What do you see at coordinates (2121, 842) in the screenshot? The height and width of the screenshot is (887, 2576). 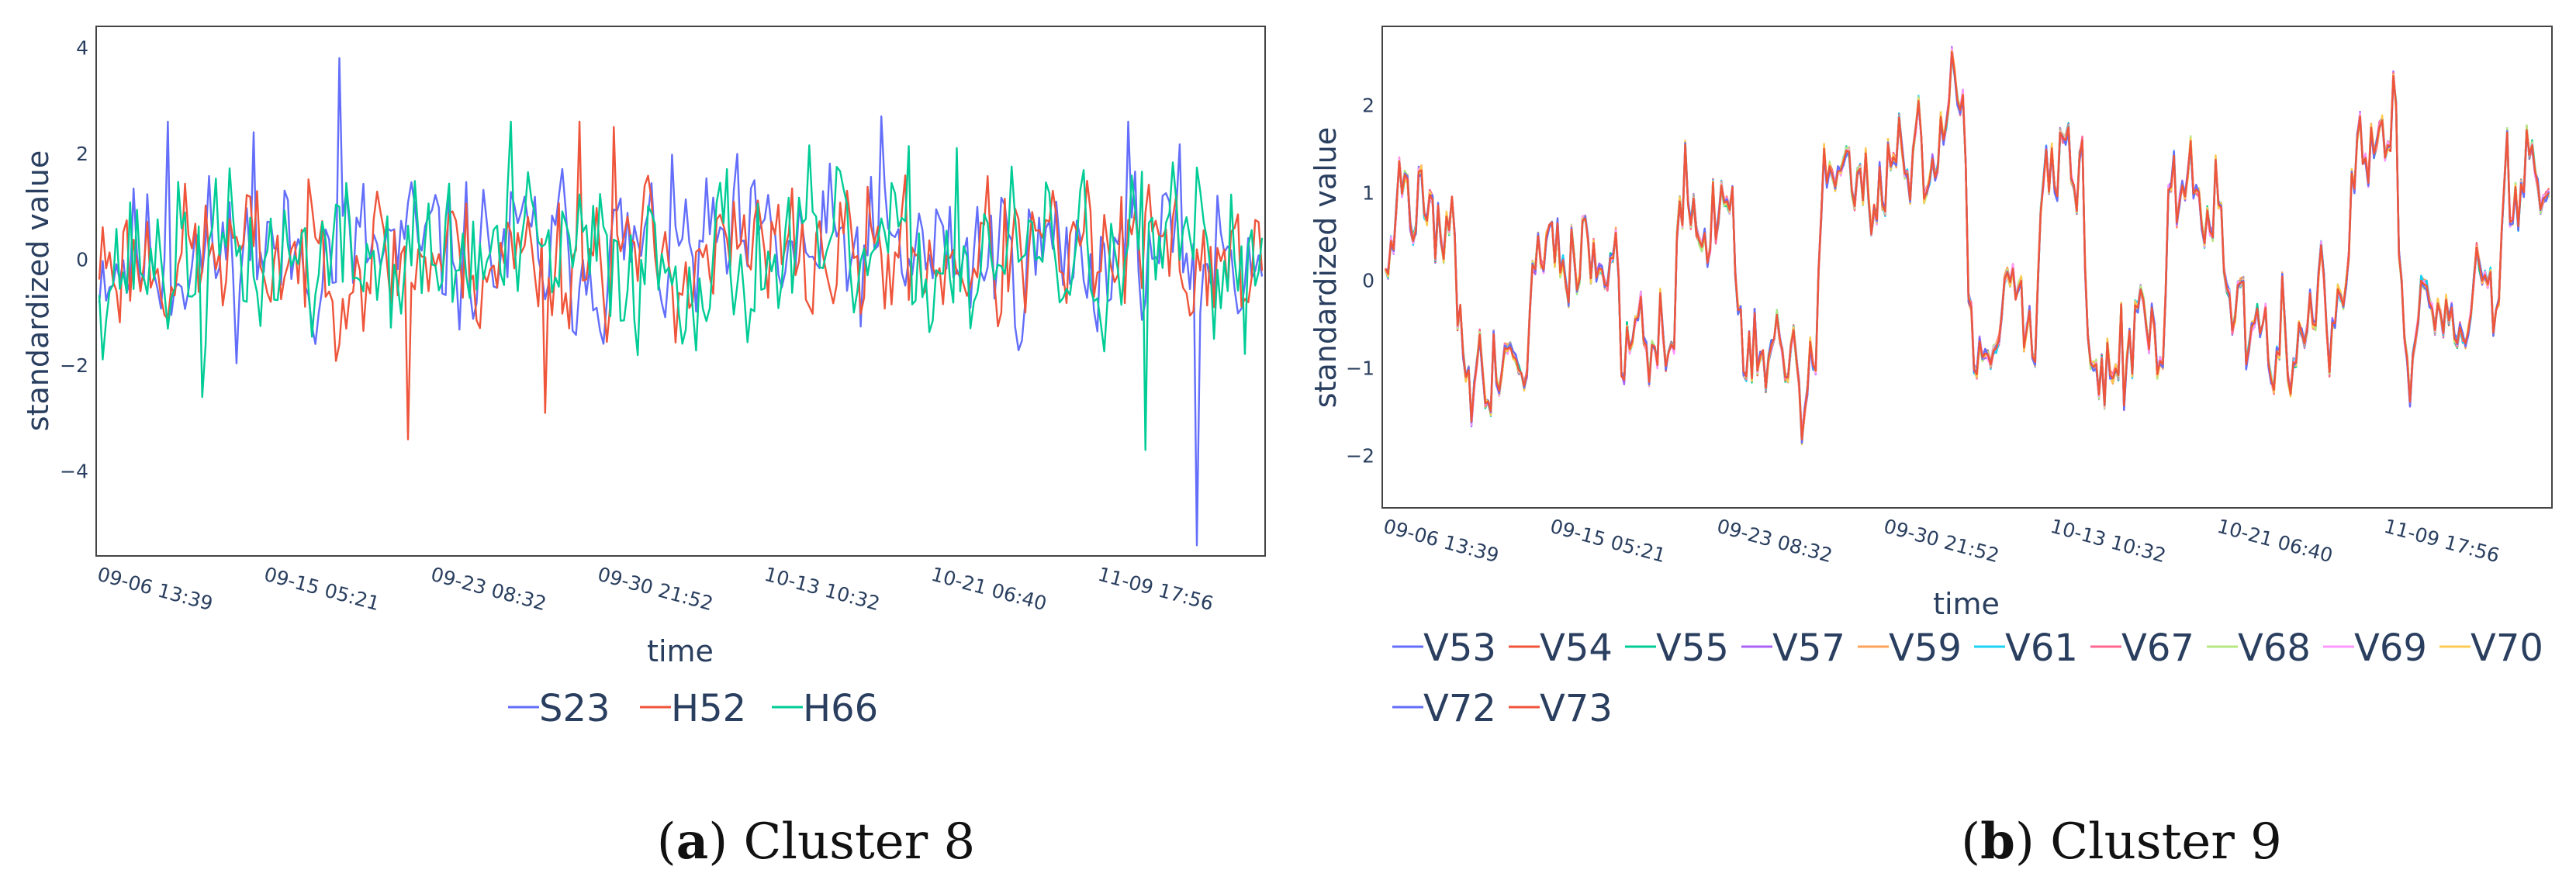 I see `panel-b-caption: (b) Cluster 9` at bounding box center [2121, 842].